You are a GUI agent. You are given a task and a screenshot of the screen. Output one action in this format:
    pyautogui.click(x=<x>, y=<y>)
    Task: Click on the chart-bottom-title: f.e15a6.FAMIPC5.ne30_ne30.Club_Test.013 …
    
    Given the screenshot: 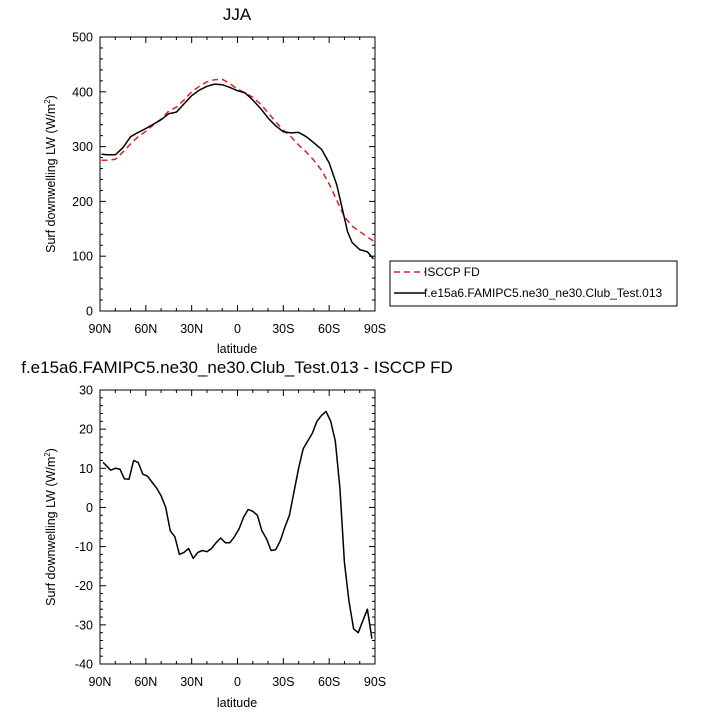 What is the action you would take?
    pyautogui.click(x=237, y=367)
    